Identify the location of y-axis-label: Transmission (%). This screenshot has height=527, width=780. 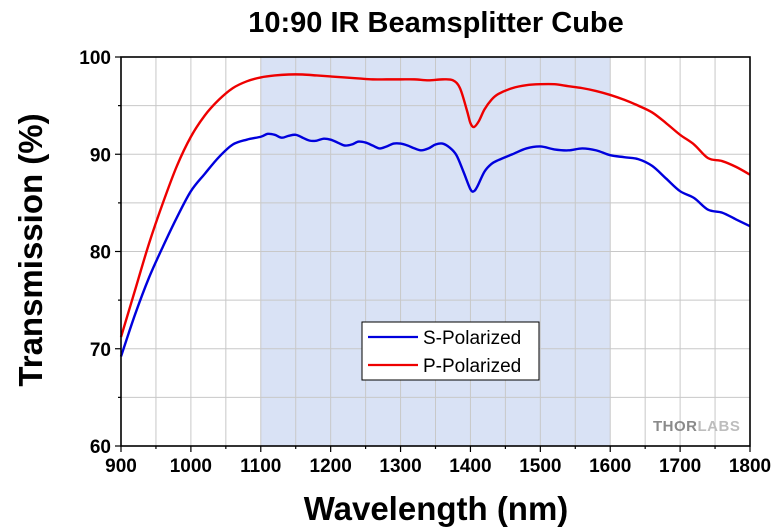
(30, 249).